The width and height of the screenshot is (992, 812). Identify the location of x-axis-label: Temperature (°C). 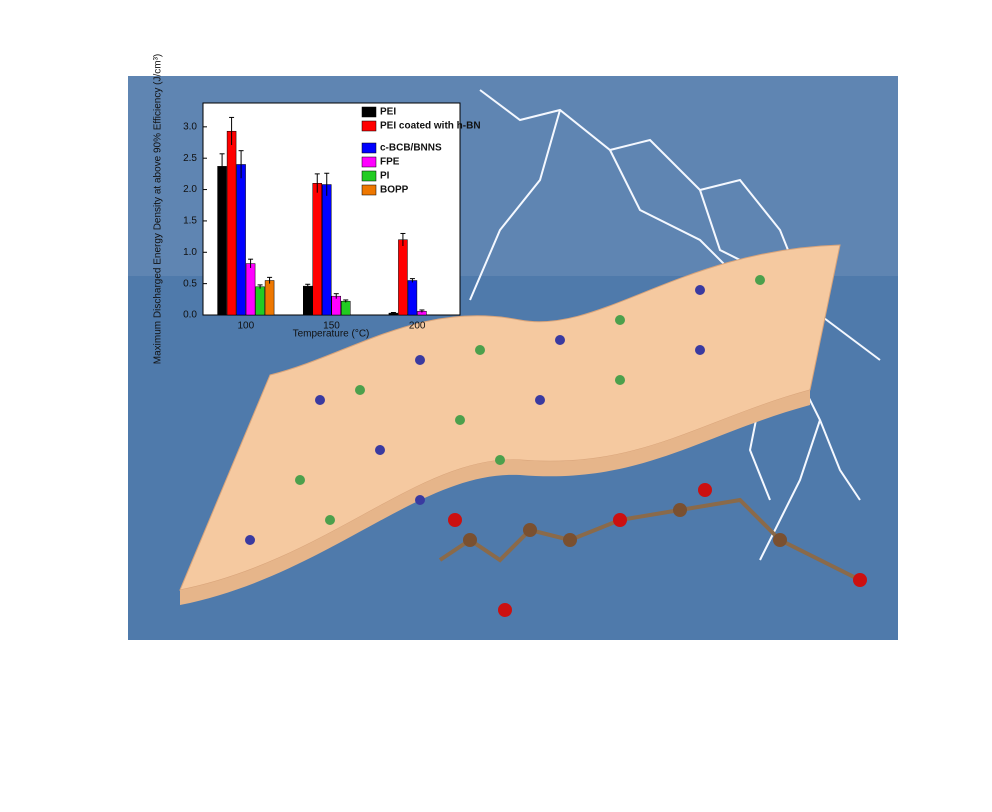
(331, 334).